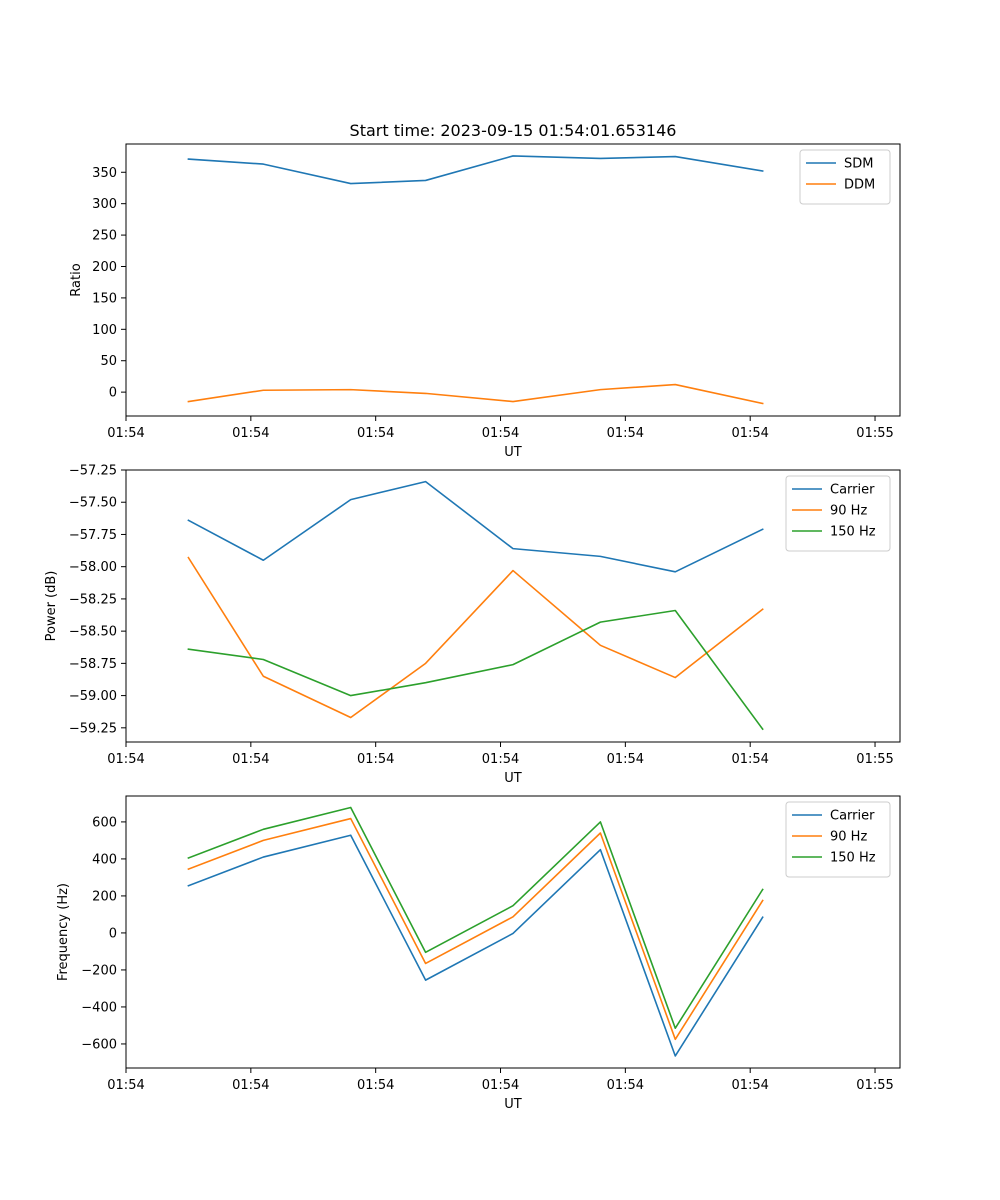 This screenshot has width=1000, height=1200. What do you see at coordinates (104, 822) in the screenshot?
I see `frequency-y-tick-label: 600` at bounding box center [104, 822].